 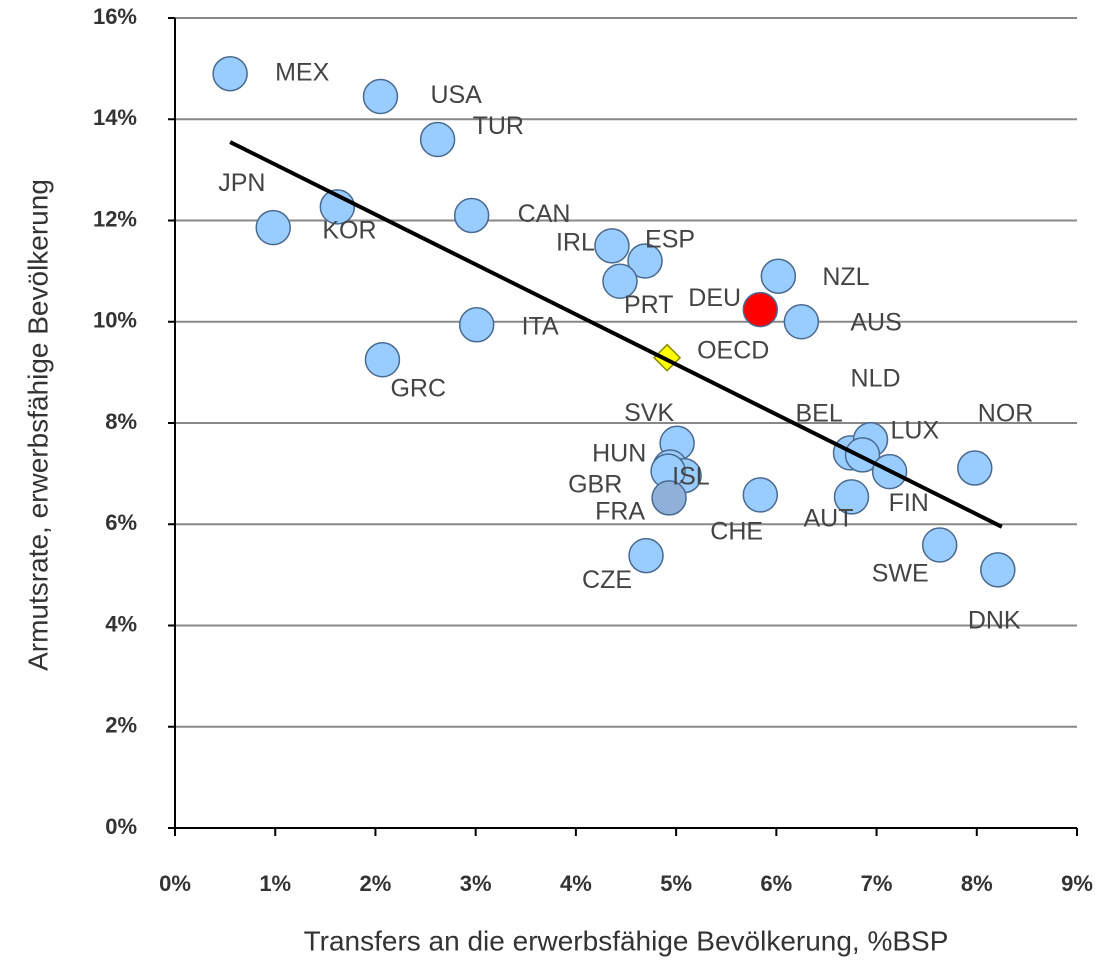 What do you see at coordinates (275, 883) in the screenshot?
I see `x-tick-label: 1%` at bounding box center [275, 883].